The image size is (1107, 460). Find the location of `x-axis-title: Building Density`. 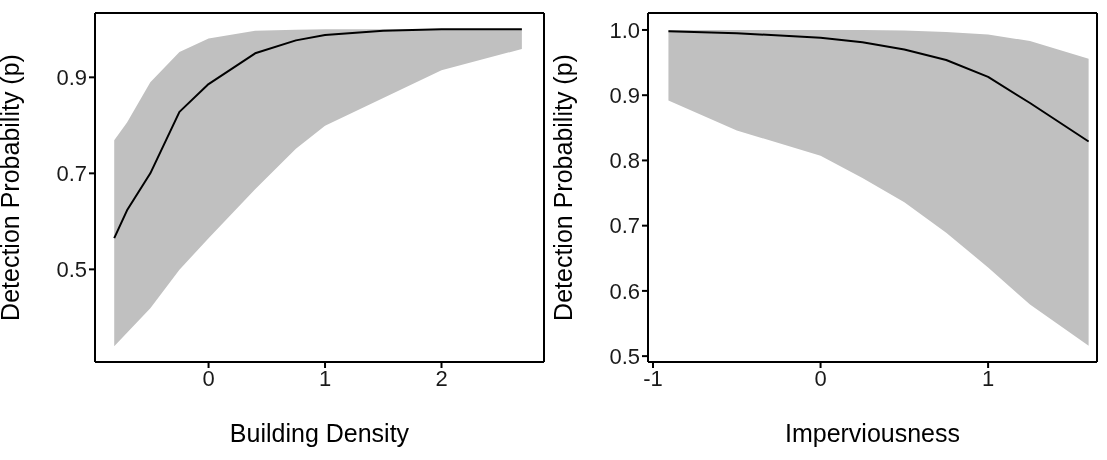

x-axis-title: Building Density is located at coordinates (319, 433).